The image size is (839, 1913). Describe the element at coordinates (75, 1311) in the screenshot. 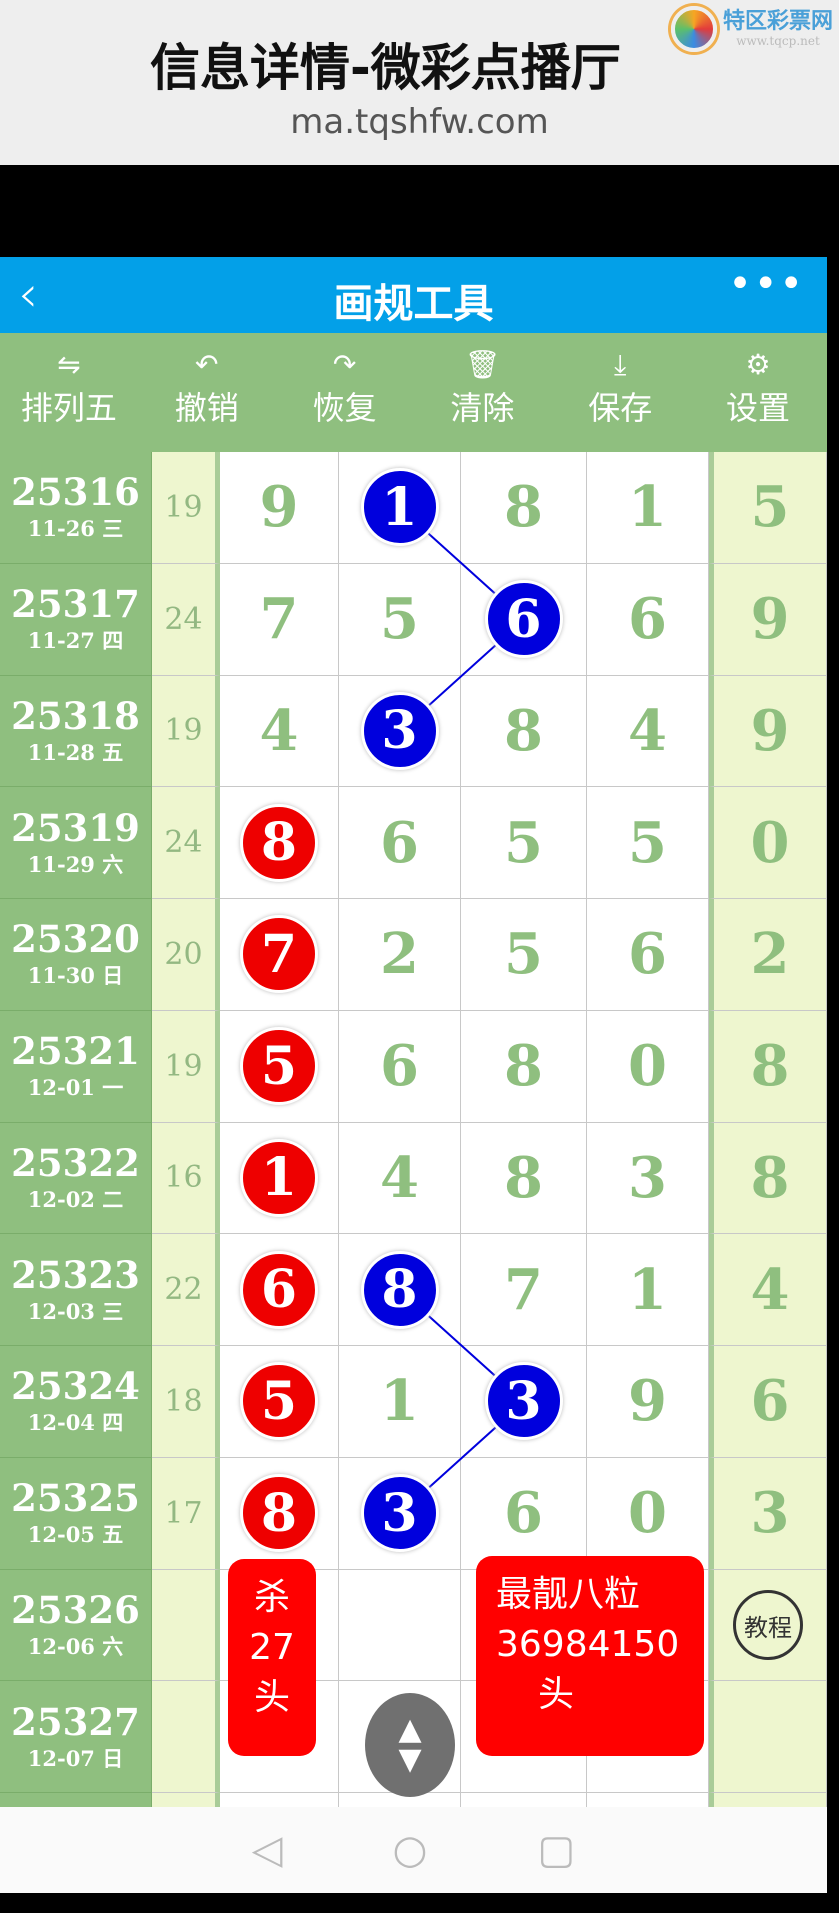

I see `issue-date: 12-03 三` at that location.